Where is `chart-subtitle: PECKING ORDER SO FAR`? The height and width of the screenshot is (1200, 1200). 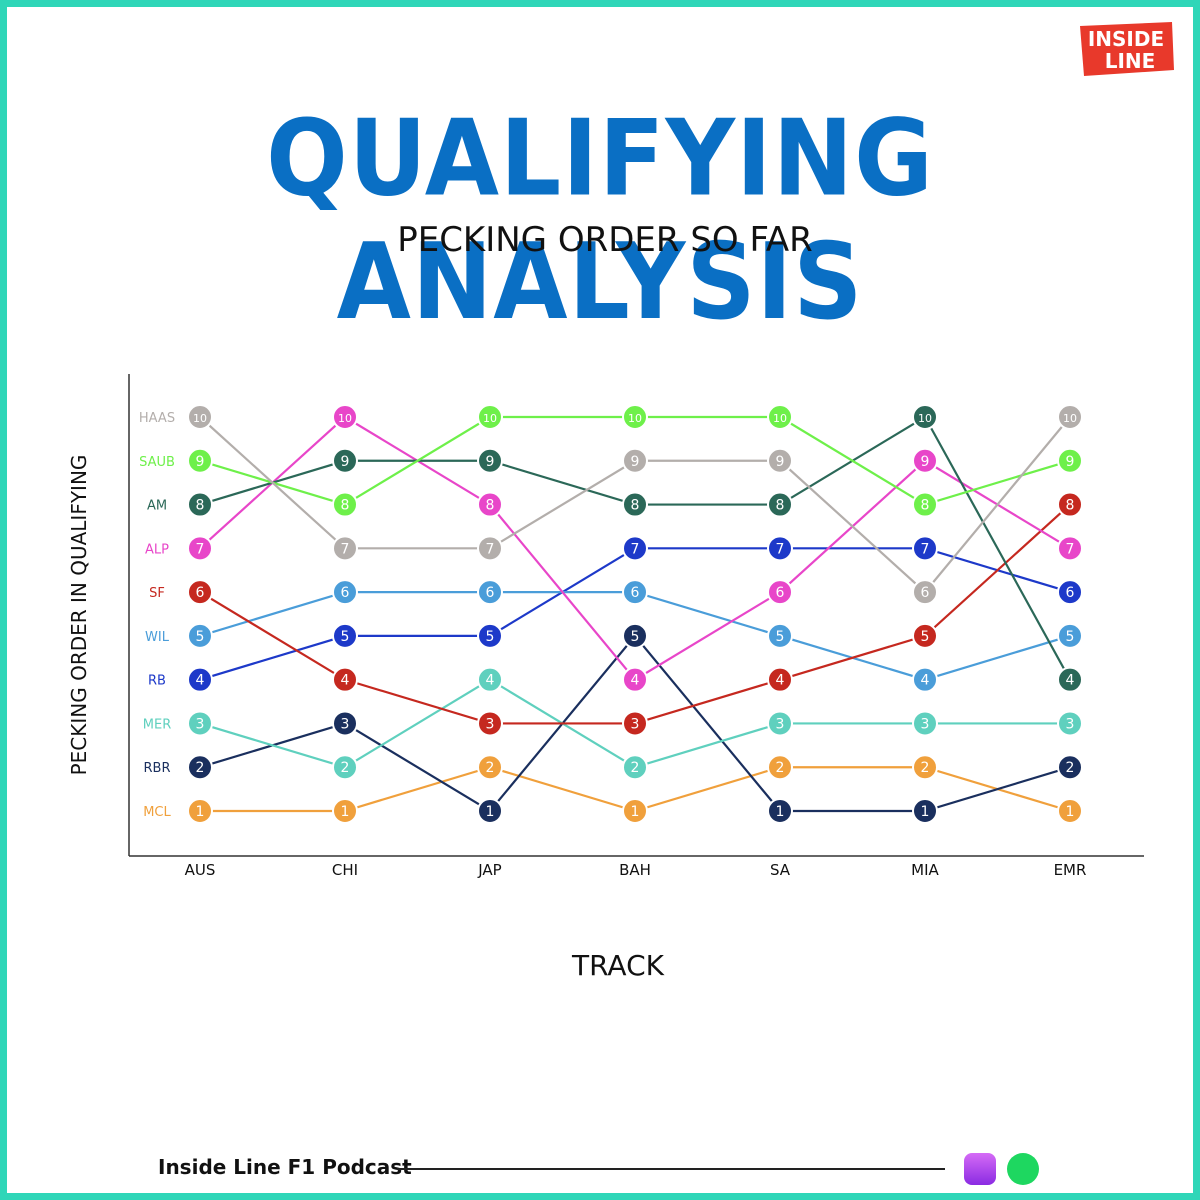 chart-subtitle: PECKING ORDER SO FAR is located at coordinates (605, 240).